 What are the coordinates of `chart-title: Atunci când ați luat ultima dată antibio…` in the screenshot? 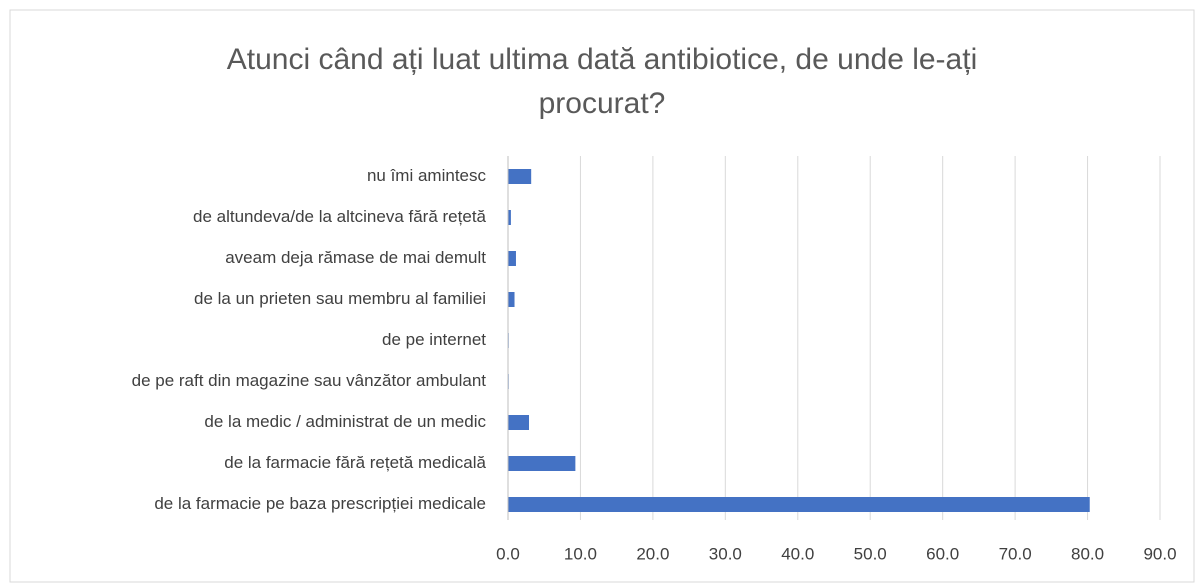 It's located at (602, 81).